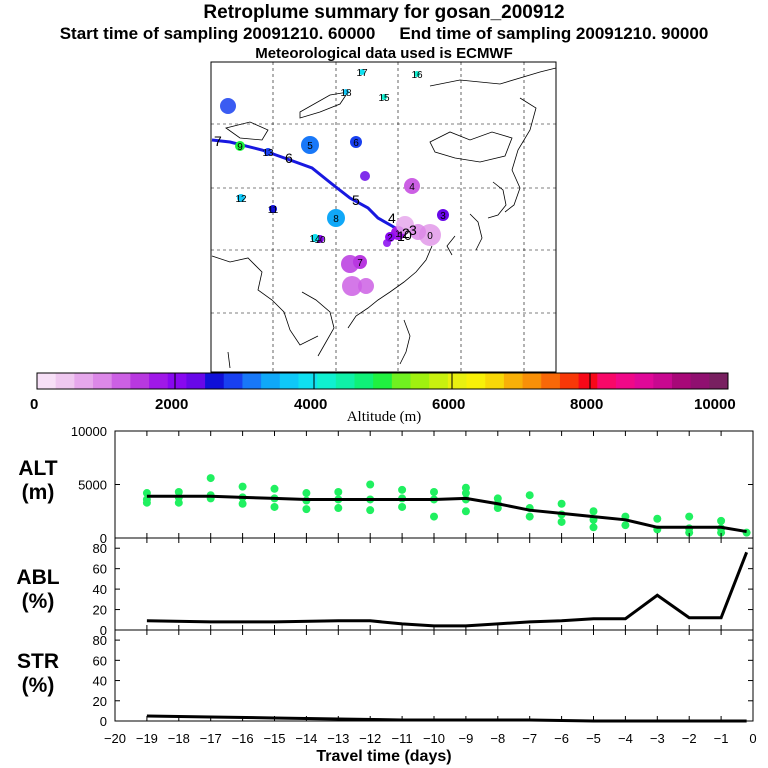 The height and width of the screenshot is (768, 768). What do you see at coordinates (34, 404) in the screenshot?
I see `colorbar-tick-0: 0` at bounding box center [34, 404].